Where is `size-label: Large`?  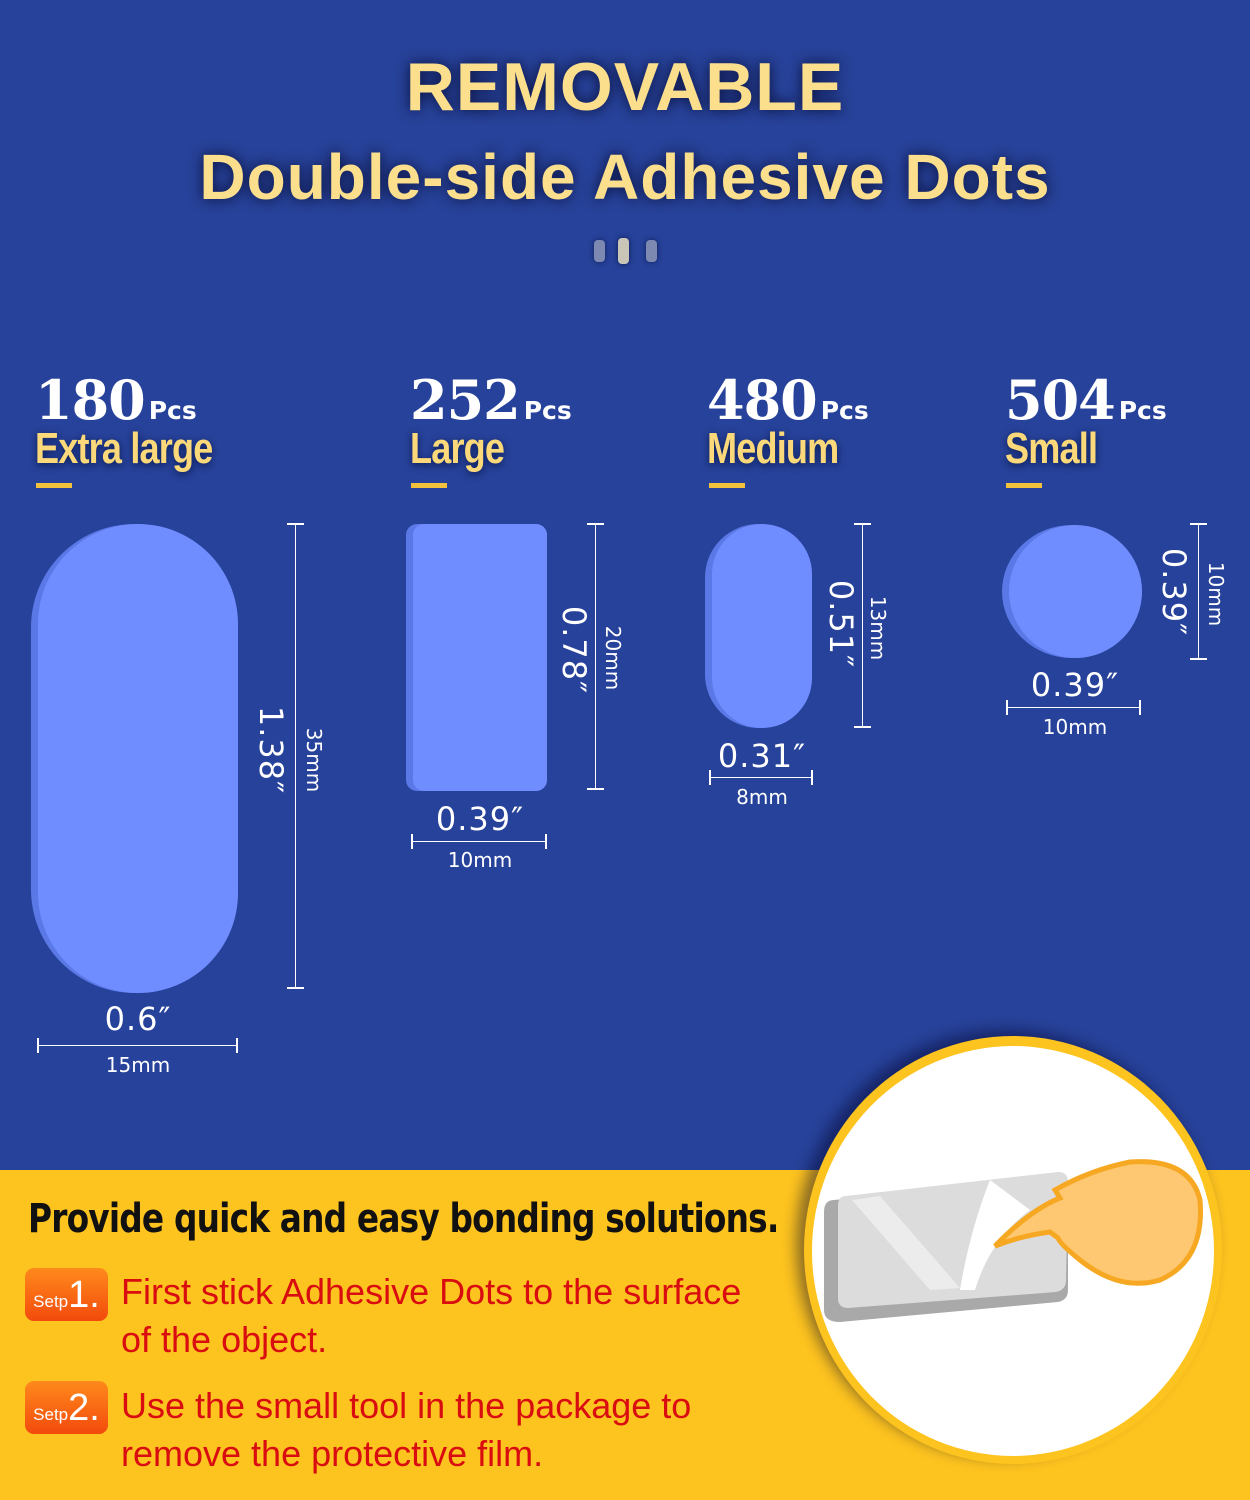 size-label: Large is located at coordinates (457, 448).